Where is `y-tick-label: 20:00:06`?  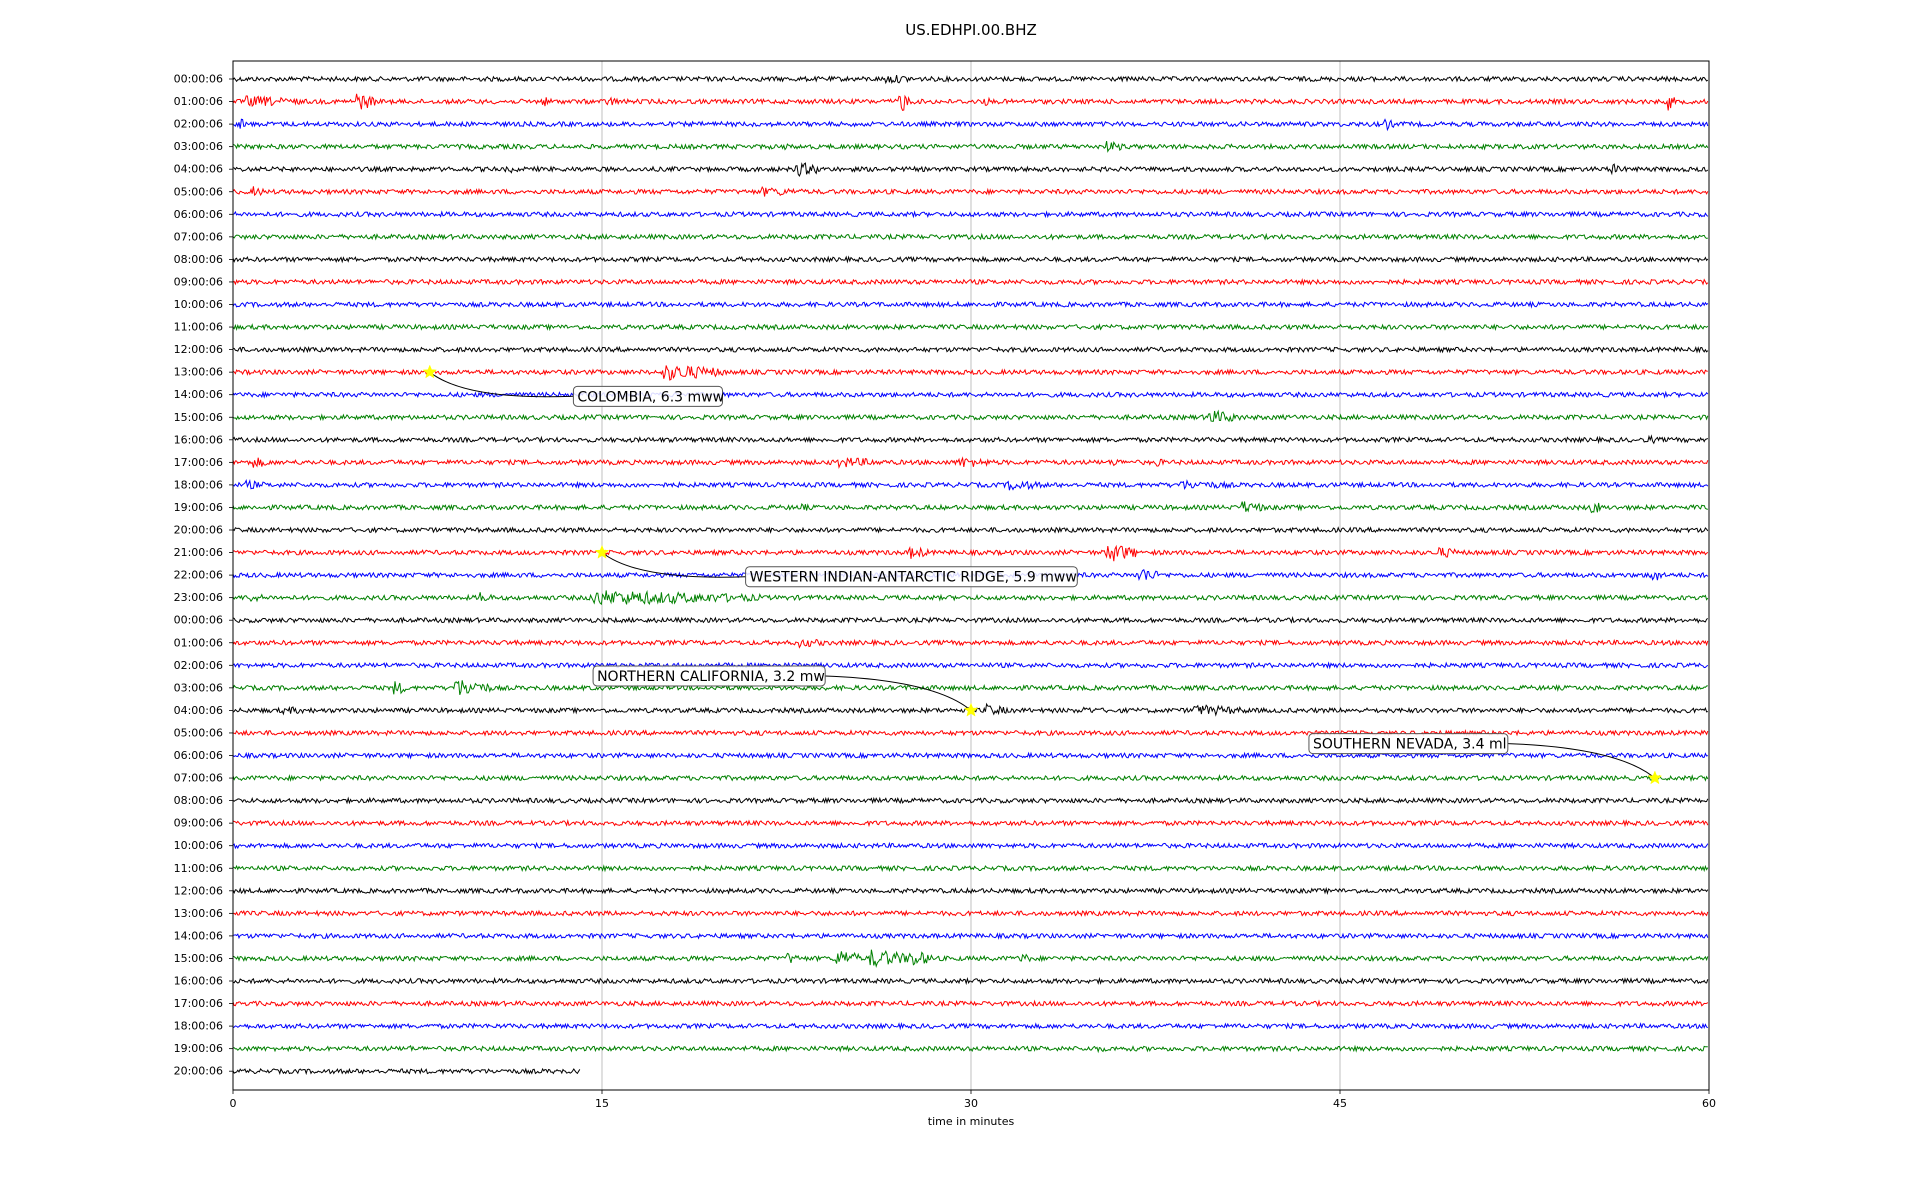
y-tick-label: 20:00:06 is located at coordinates (198, 1071).